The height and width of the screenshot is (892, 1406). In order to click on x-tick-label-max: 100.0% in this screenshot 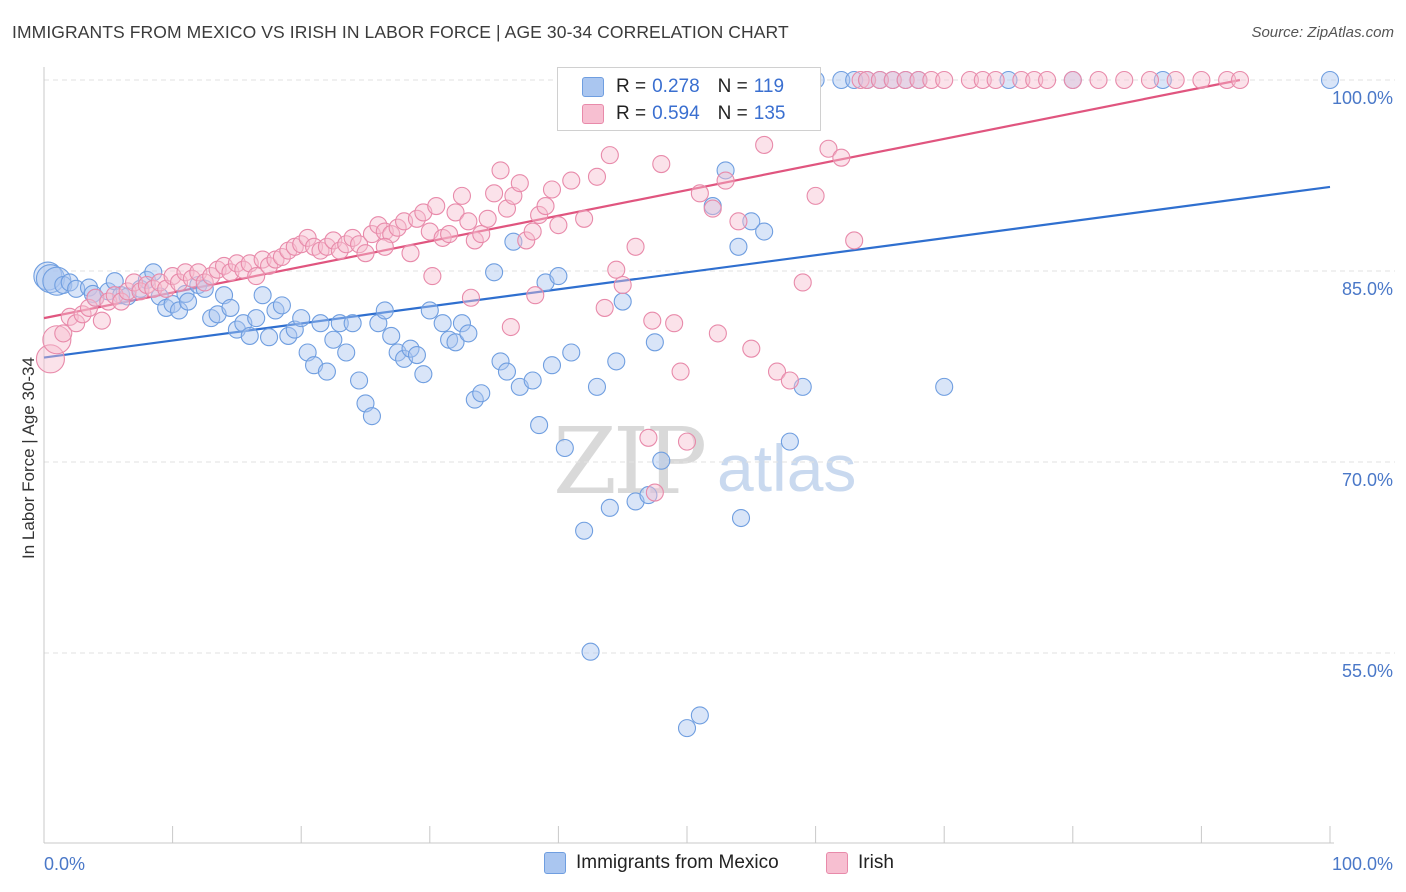, I will do `click(1362, 864)`.